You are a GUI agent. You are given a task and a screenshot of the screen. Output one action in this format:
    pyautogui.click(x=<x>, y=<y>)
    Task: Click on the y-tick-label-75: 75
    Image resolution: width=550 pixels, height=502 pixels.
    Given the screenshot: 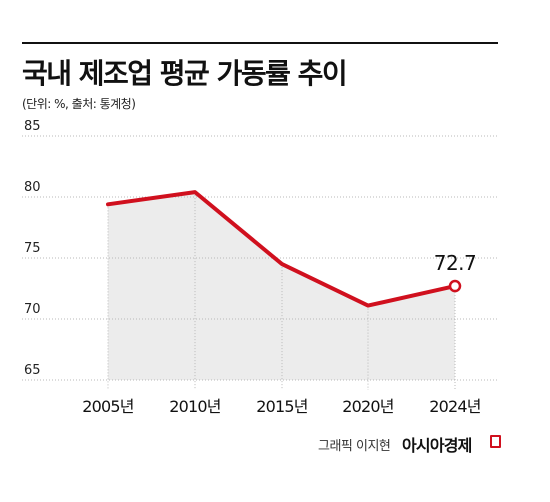 What is the action you would take?
    pyautogui.click(x=32, y=248)
    